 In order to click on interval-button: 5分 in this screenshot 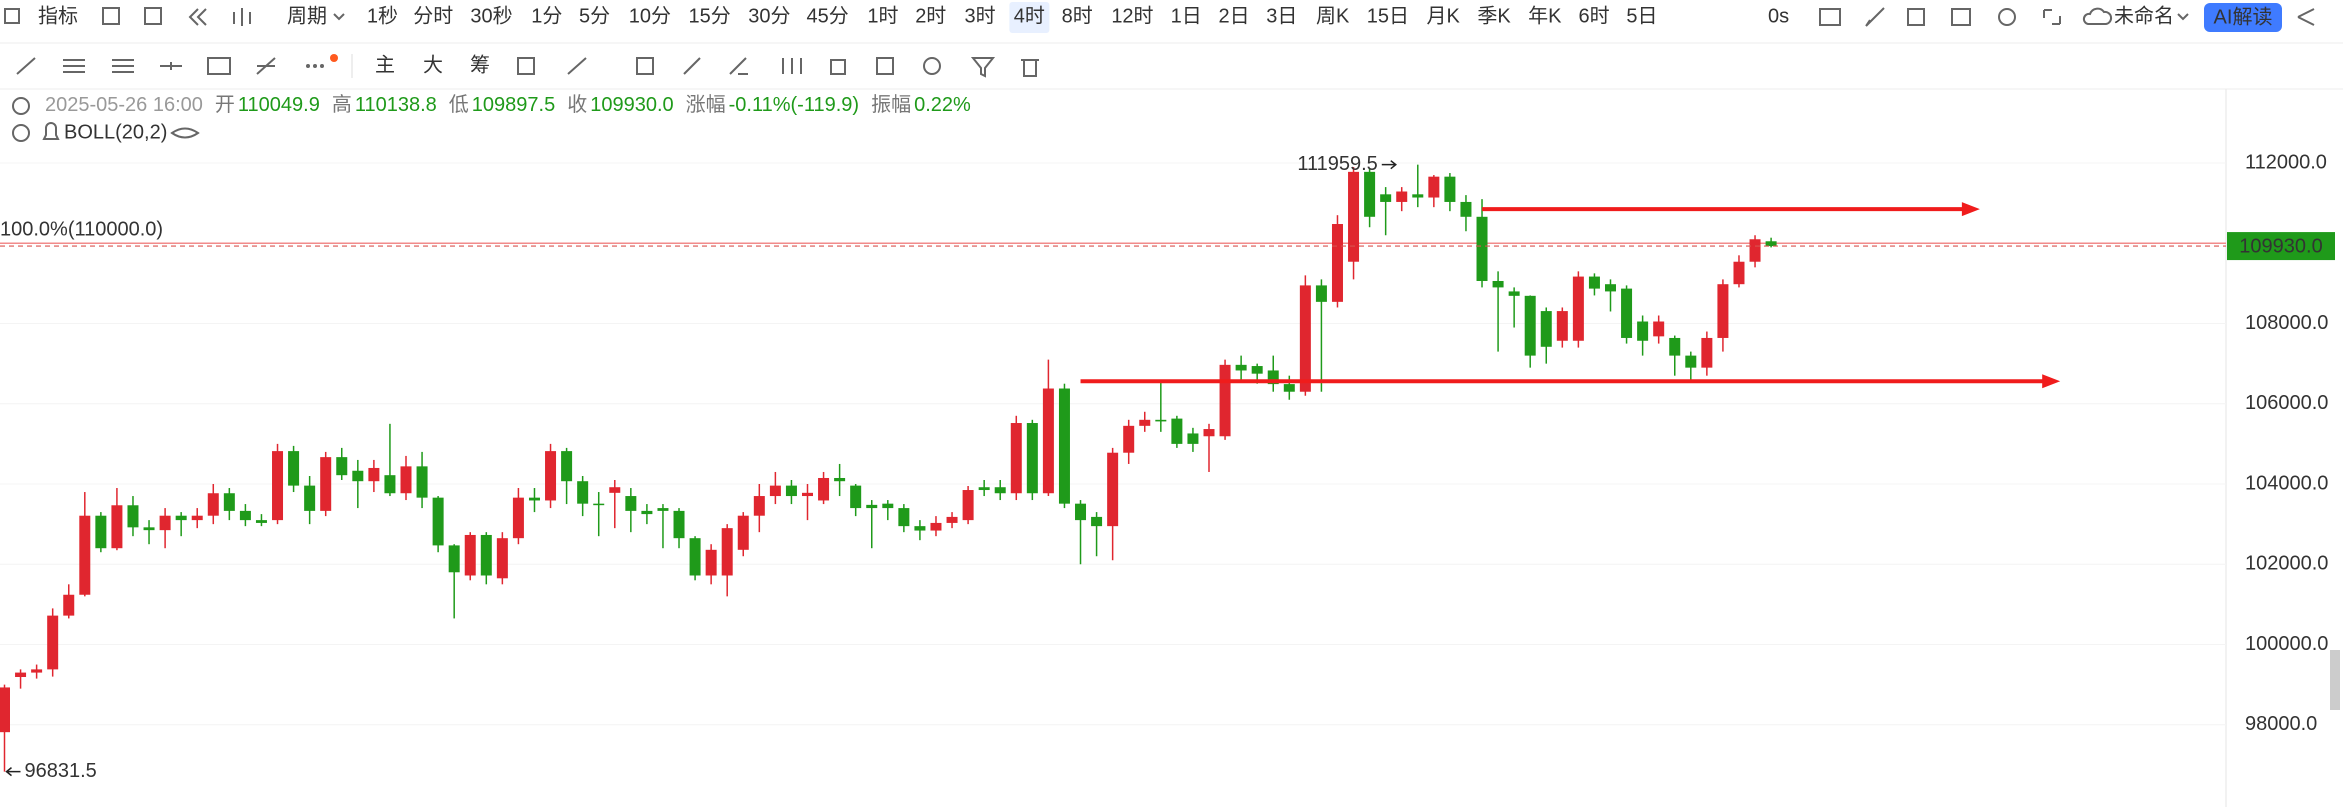, I will do `click(594, 15)`.